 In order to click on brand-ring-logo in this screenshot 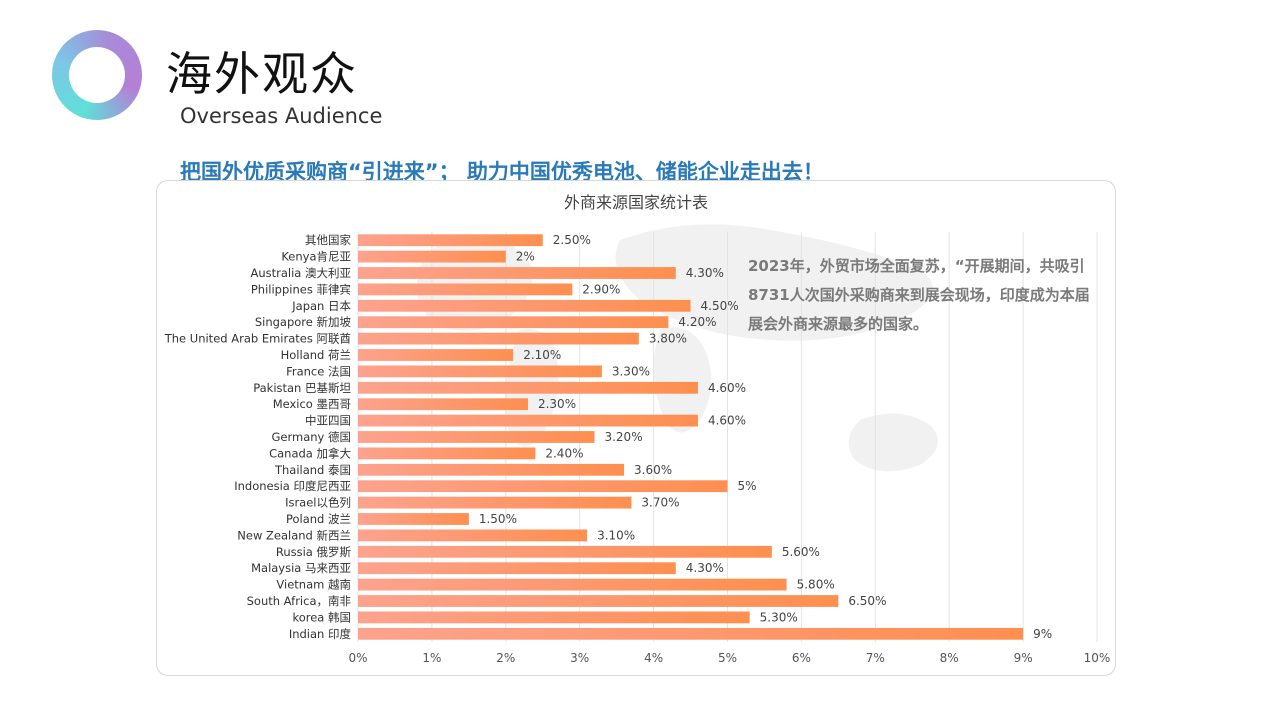, I will do `click(97, 75)`.